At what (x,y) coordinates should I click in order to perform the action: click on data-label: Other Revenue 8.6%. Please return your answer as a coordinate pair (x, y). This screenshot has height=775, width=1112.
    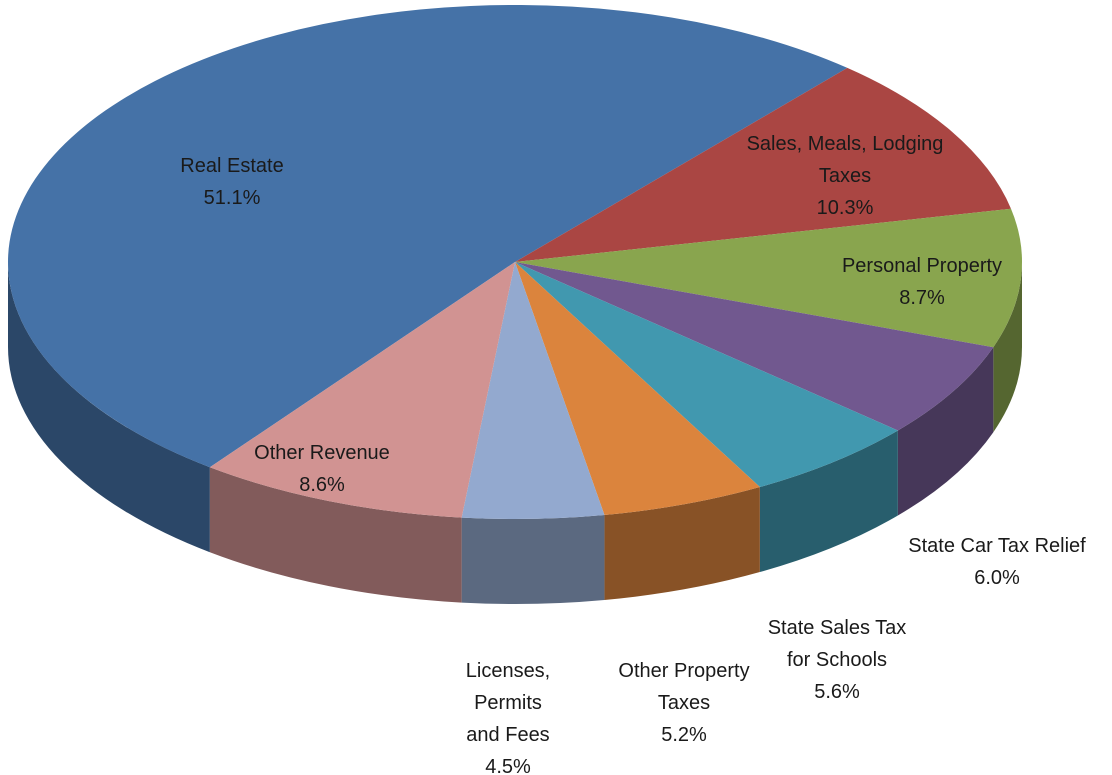
    Looking at the image, I should click on (322, 469).